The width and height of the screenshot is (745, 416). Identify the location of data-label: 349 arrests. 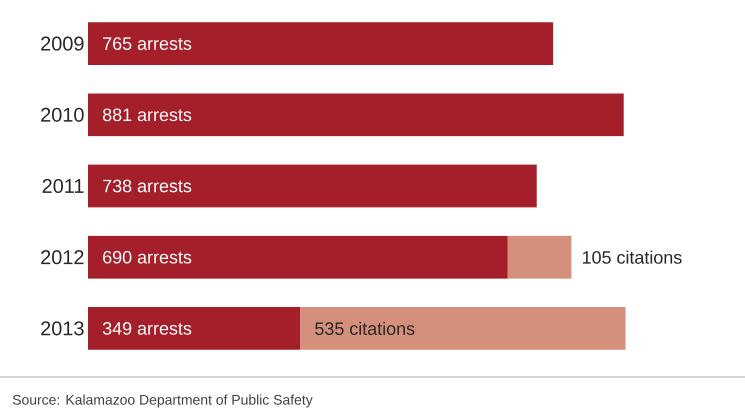
(147, 328).